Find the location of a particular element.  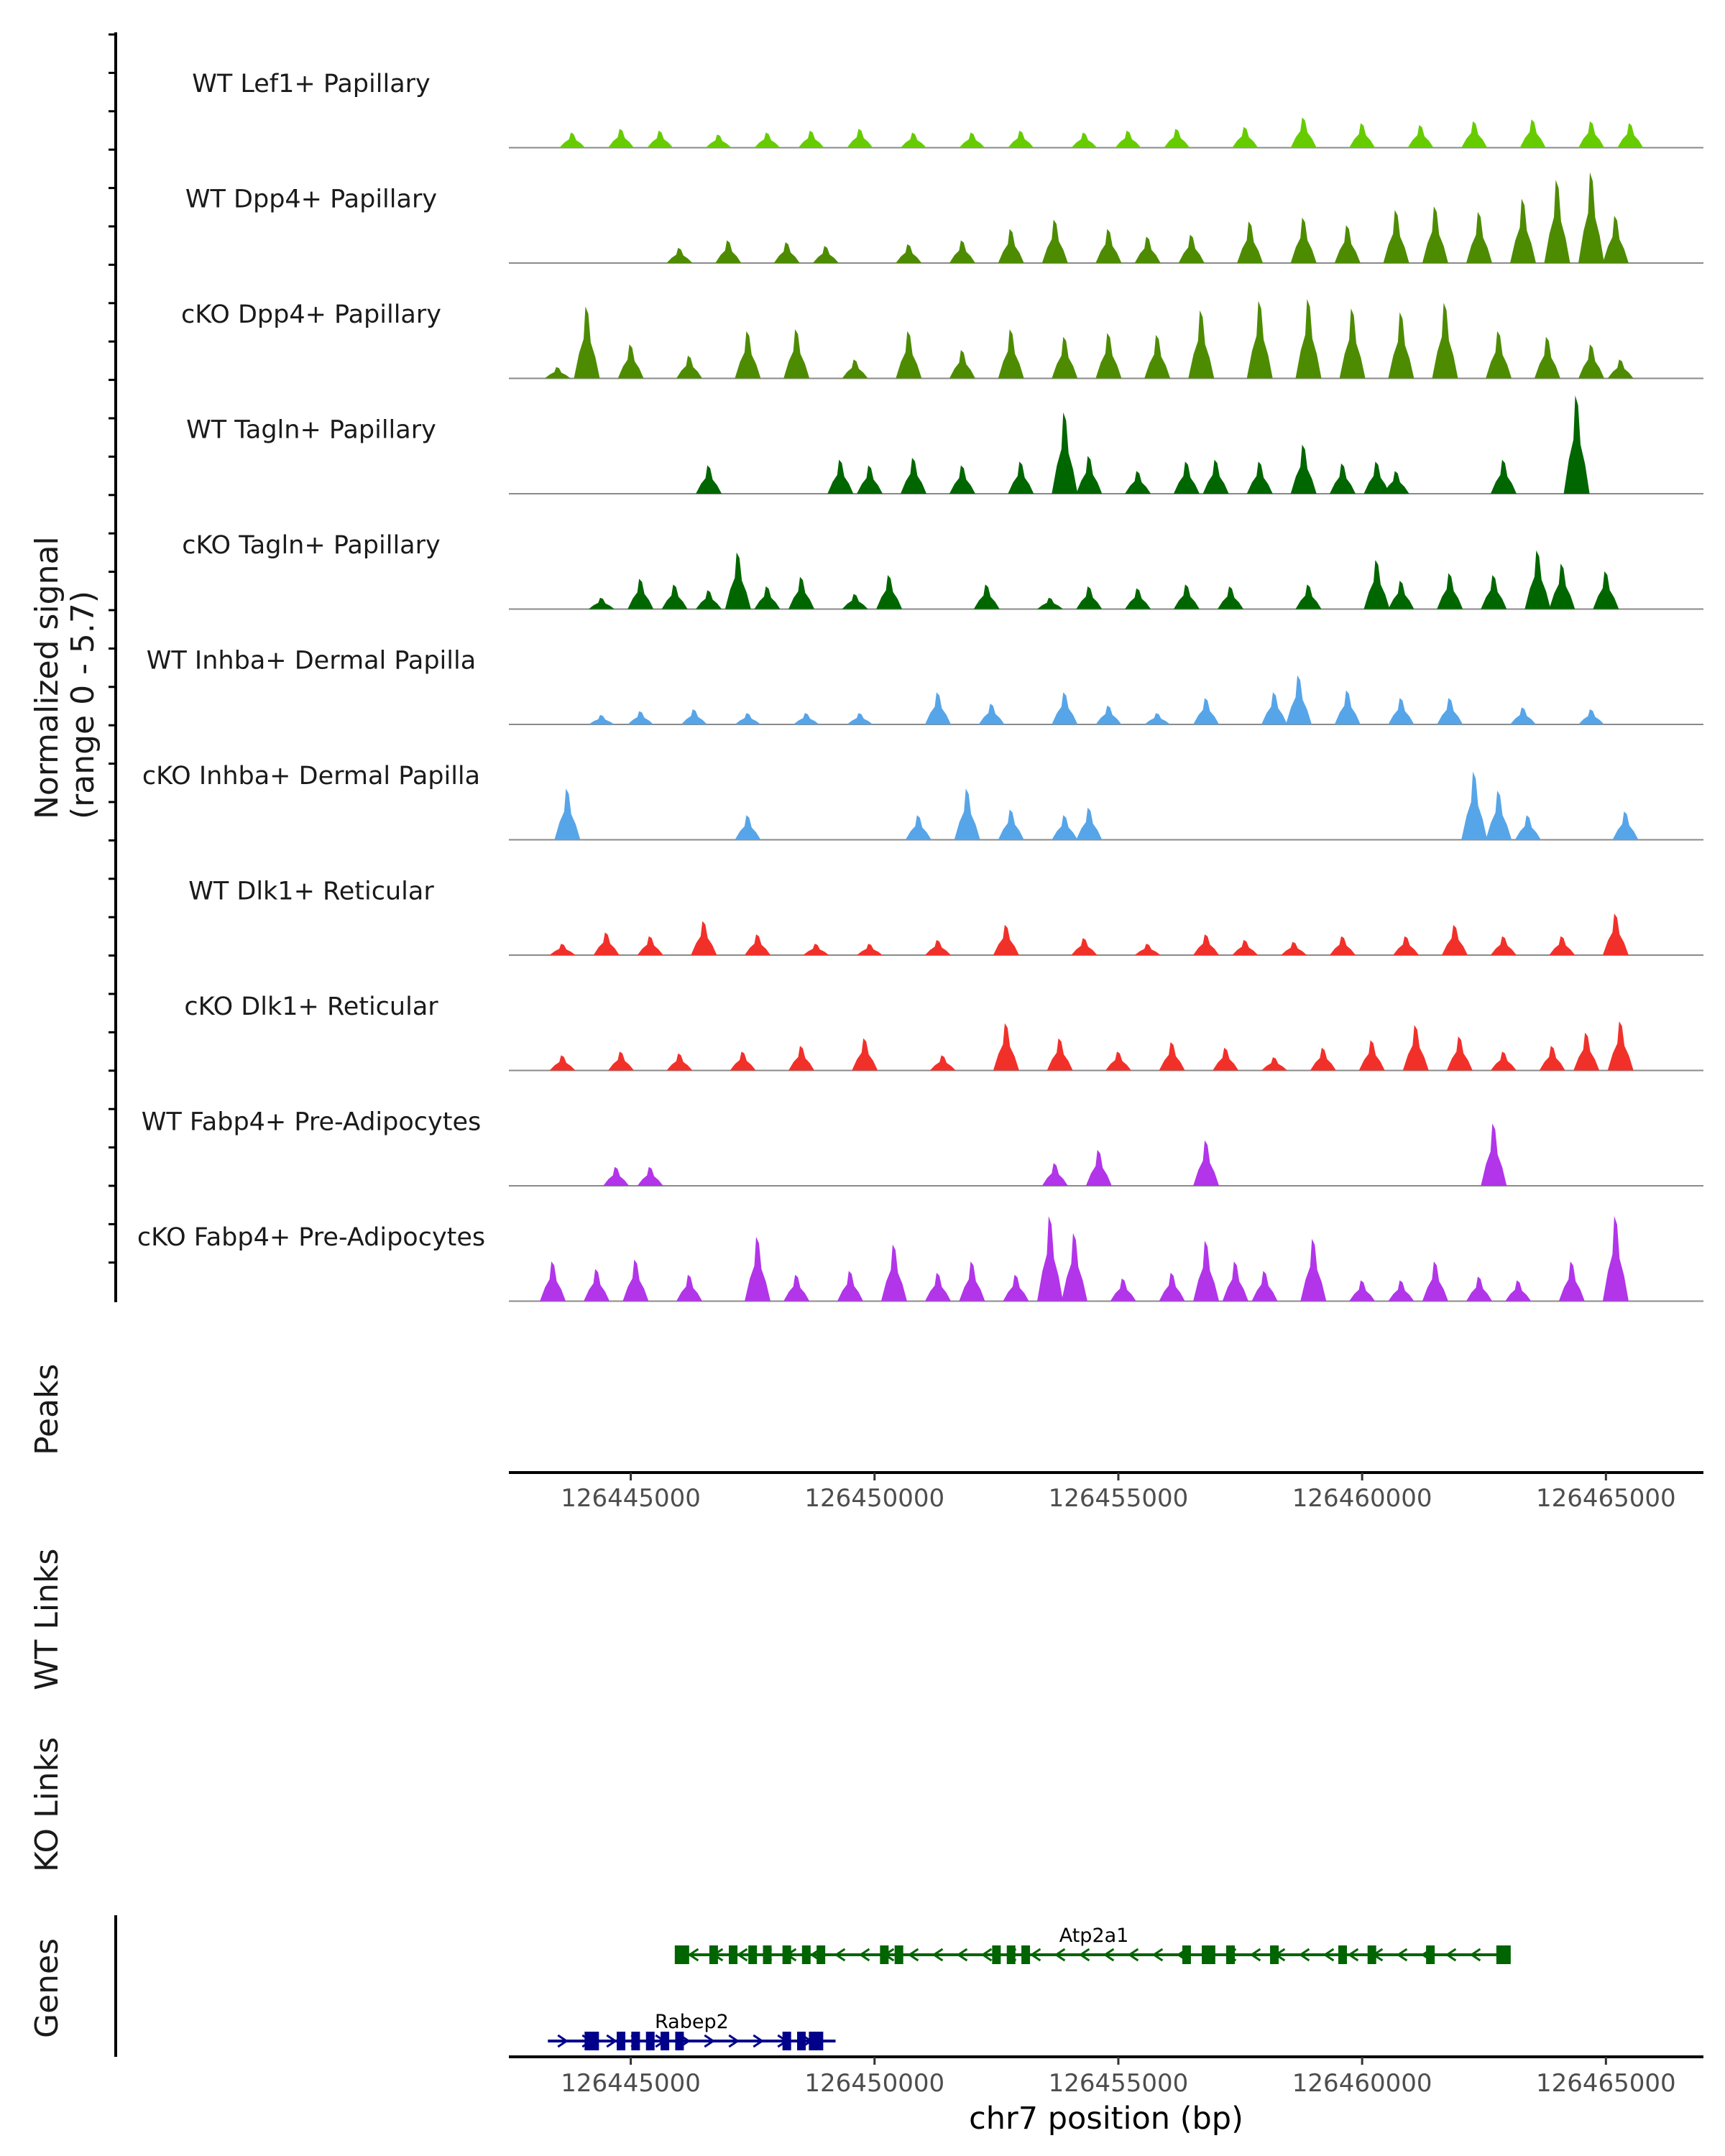

track-wt-inhba-dermal-papilla: WT Inhba+ Dermal Papilla is located at coordinates (925, 686).